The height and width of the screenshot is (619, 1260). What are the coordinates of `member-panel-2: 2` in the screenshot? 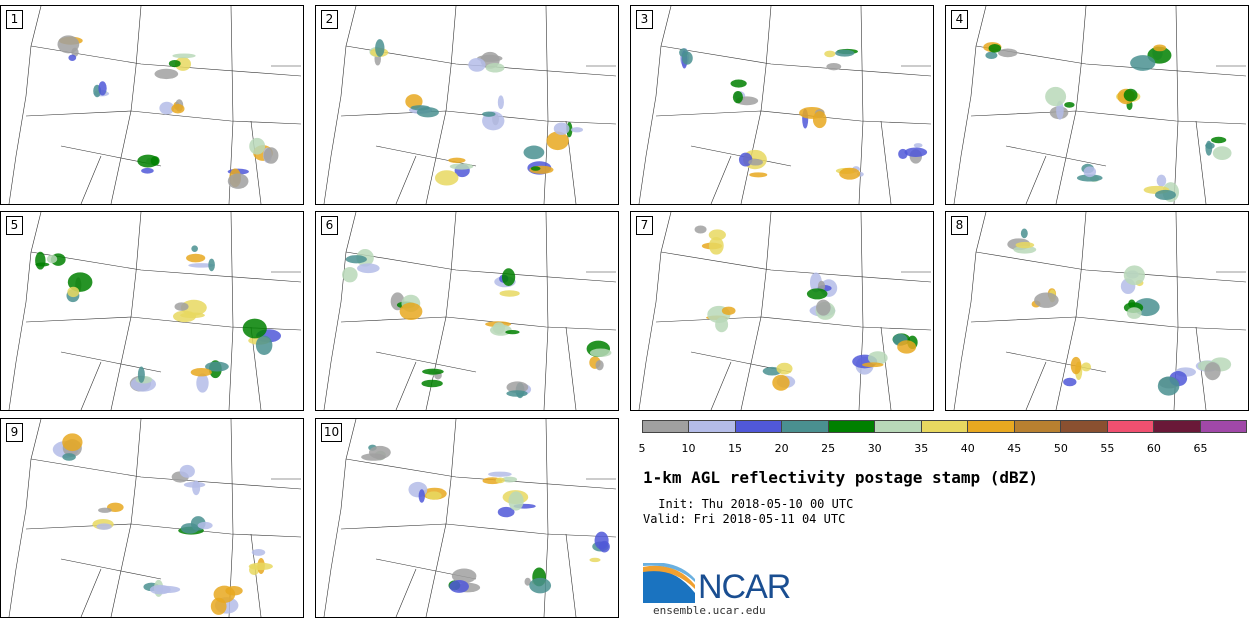 It's located at (467, 105).